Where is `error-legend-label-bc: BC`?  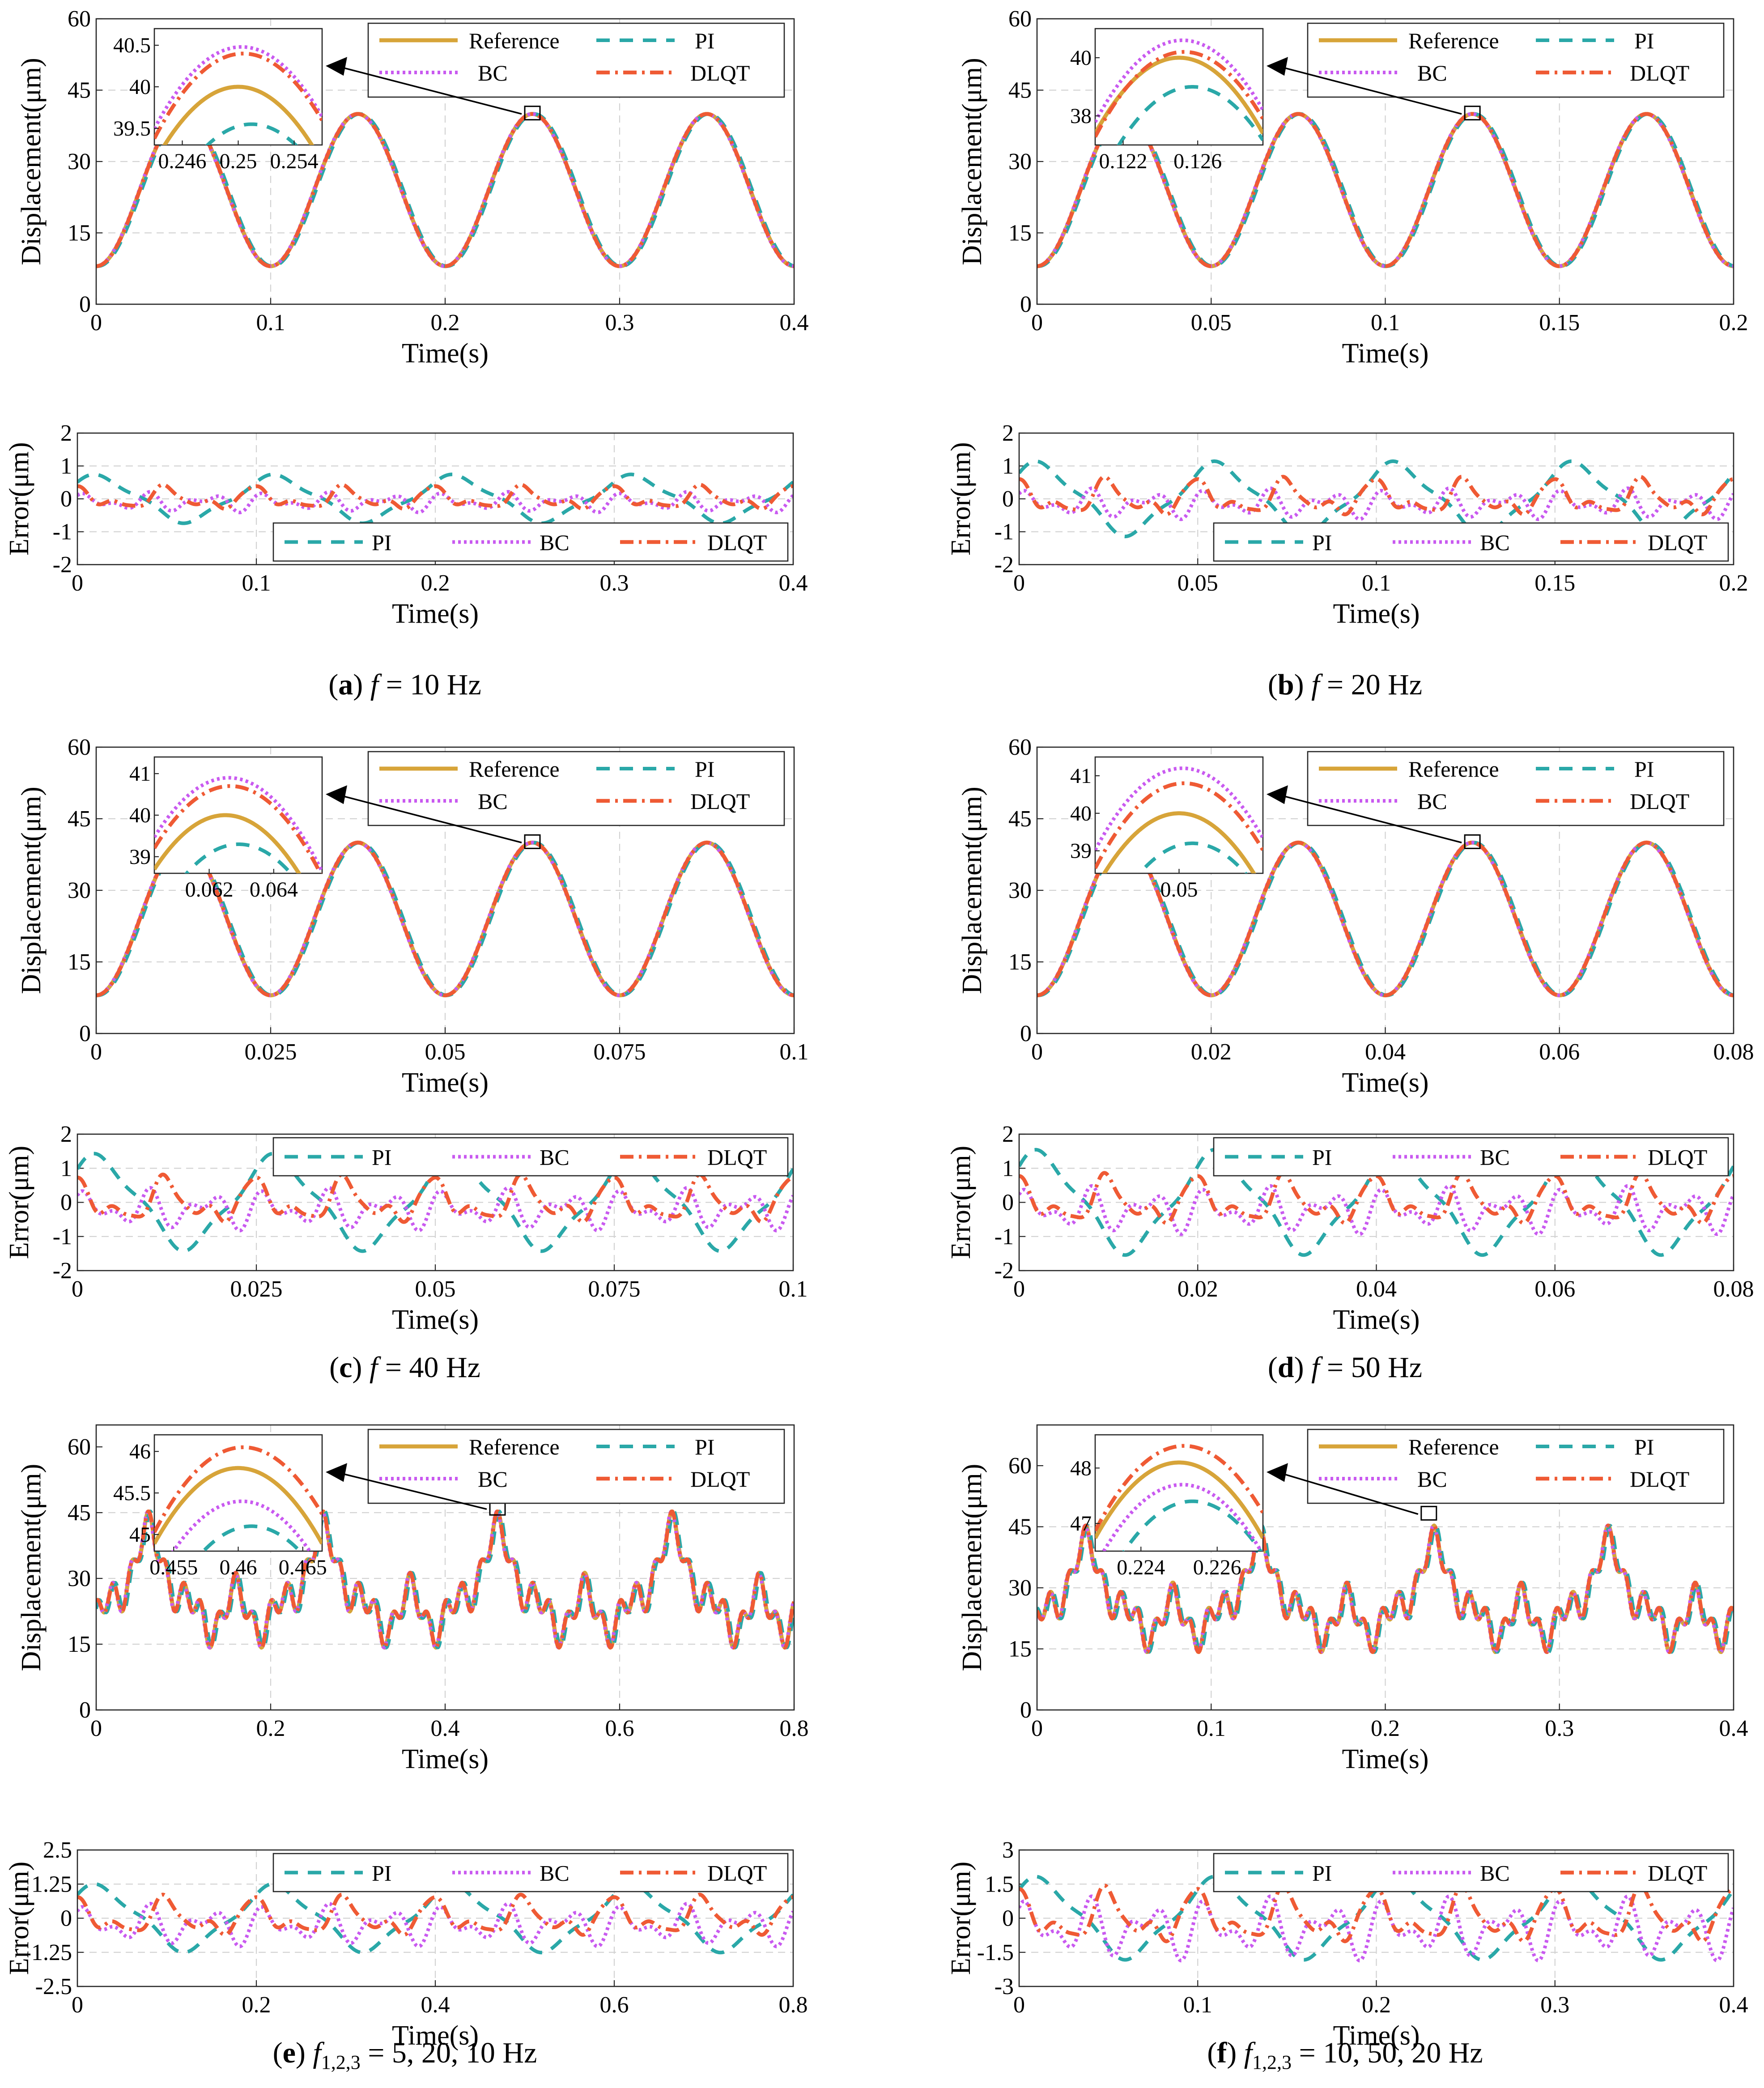 error-legend-label-bc: BC is located at coordinates (1495, 1873).